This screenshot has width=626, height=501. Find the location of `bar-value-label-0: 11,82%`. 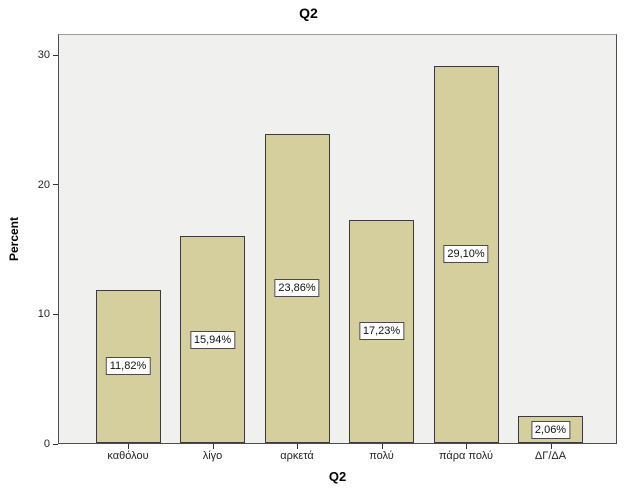

bar-value-label-0: 11,82% is located at coordinates (128, 366).